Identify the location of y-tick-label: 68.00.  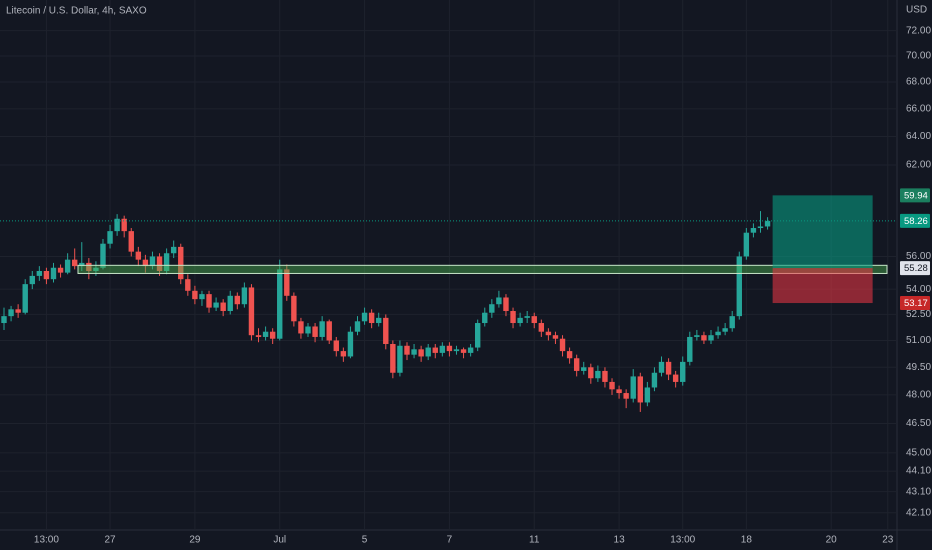
(918, 82).